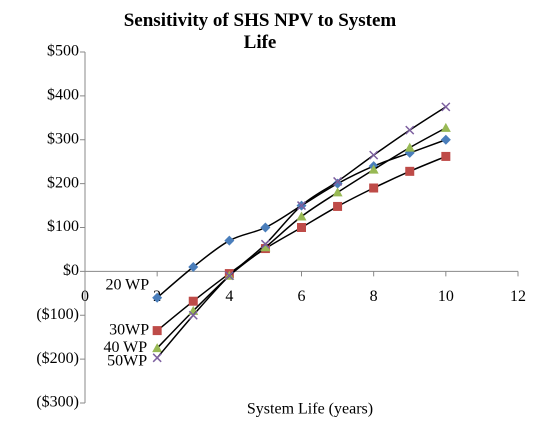  Describe the element at coordinates (125, 347) in the screenshot. I see `series-label: 40 WP` at that location.